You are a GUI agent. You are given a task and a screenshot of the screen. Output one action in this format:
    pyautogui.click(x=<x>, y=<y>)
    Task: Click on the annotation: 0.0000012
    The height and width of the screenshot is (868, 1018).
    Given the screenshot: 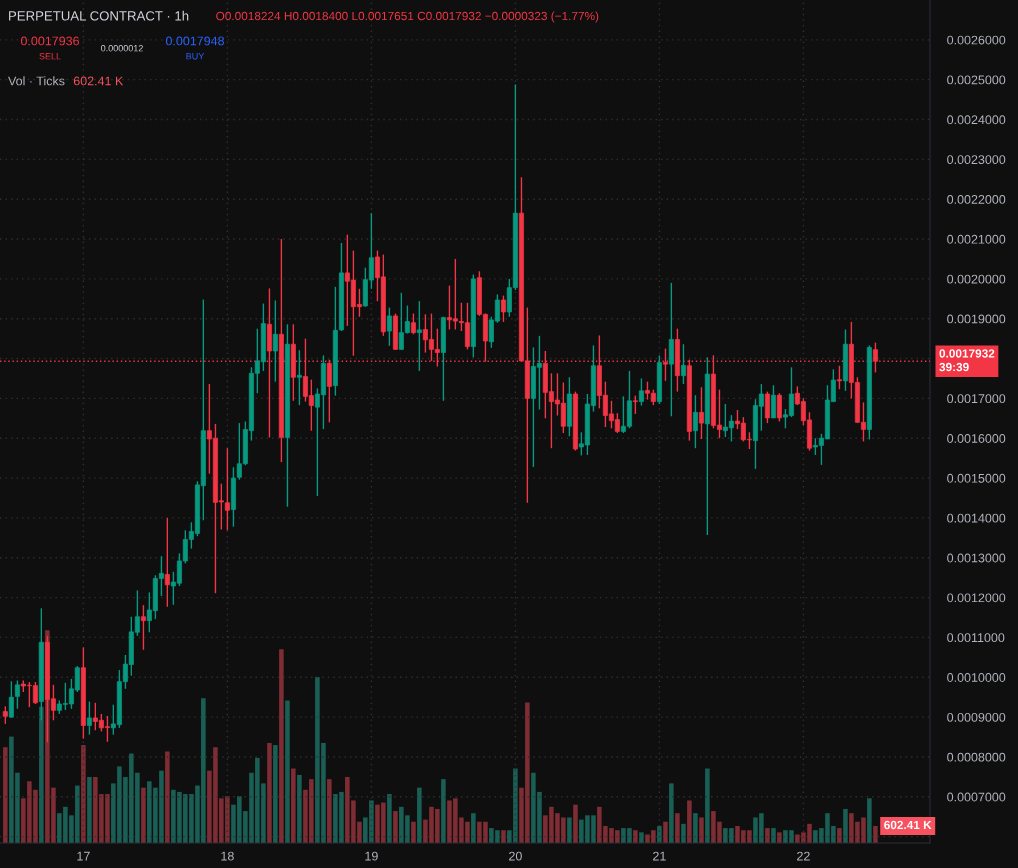 What is the action you would take?
    pyautogui.click(x=122, y=48)
    